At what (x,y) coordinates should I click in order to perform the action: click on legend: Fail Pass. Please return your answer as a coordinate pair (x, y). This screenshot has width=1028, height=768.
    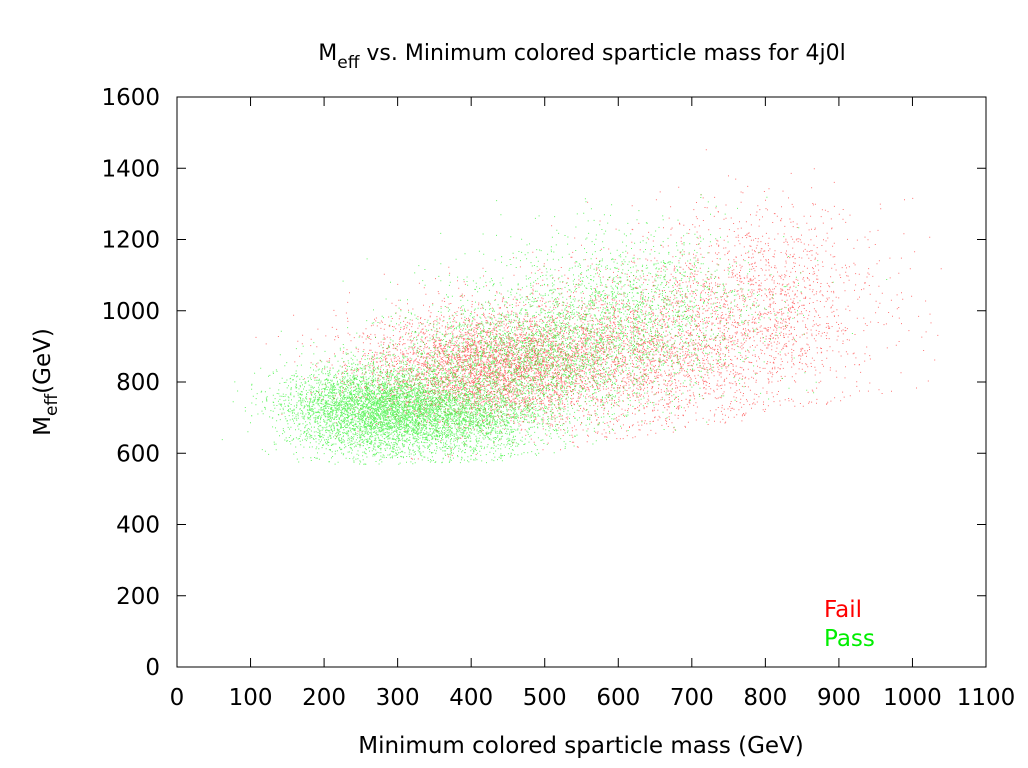
    Looking at the image, I should click on (849, 624).